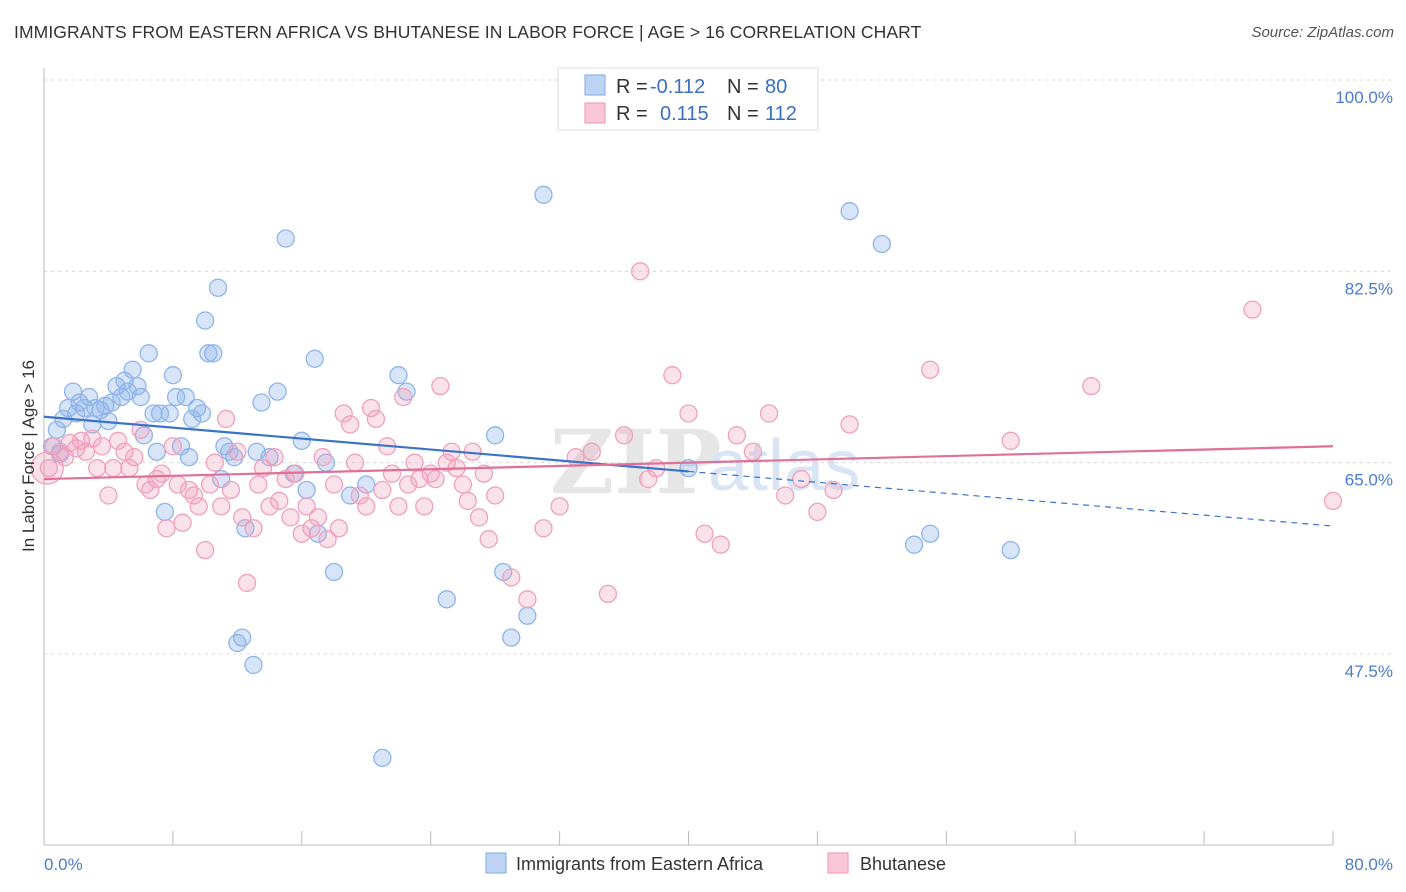  I want to click on bottom-legend-label-bhutanese: Bhutanese, so click(903, 864).